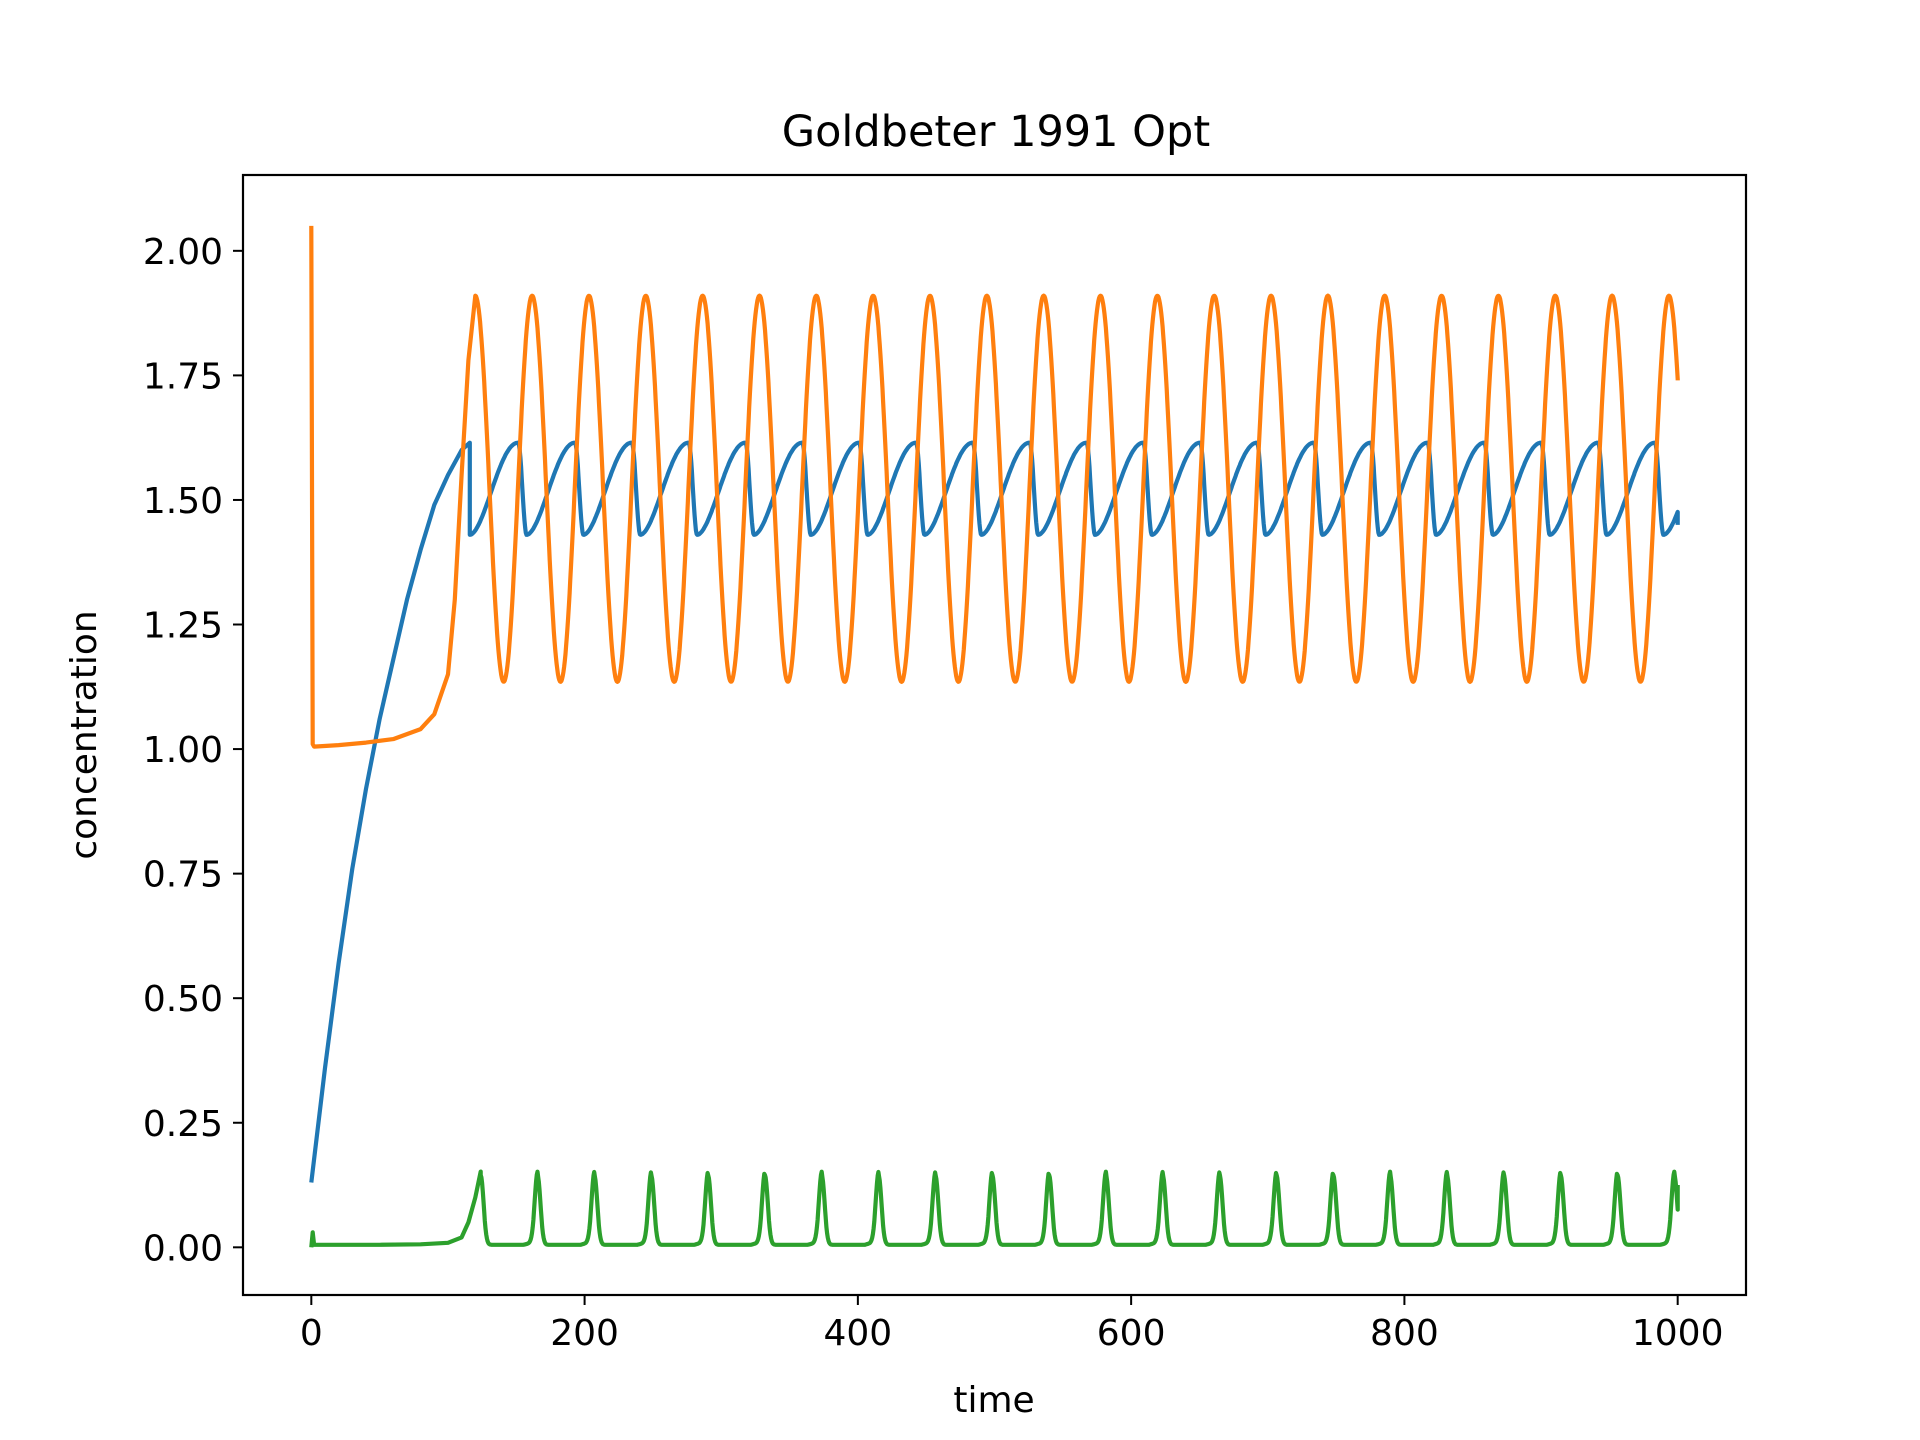  Describe the element at coordinates (996, 132) in the screenshot. I see `chart-title: Goldbeter 1991 Opt` at that location.